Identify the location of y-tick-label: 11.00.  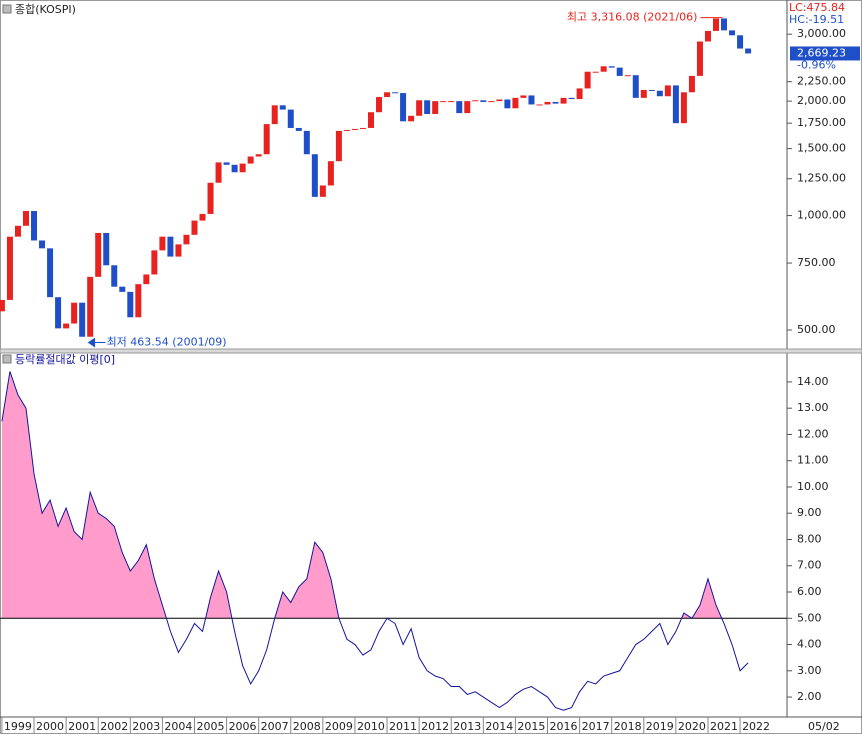
(813, 460).